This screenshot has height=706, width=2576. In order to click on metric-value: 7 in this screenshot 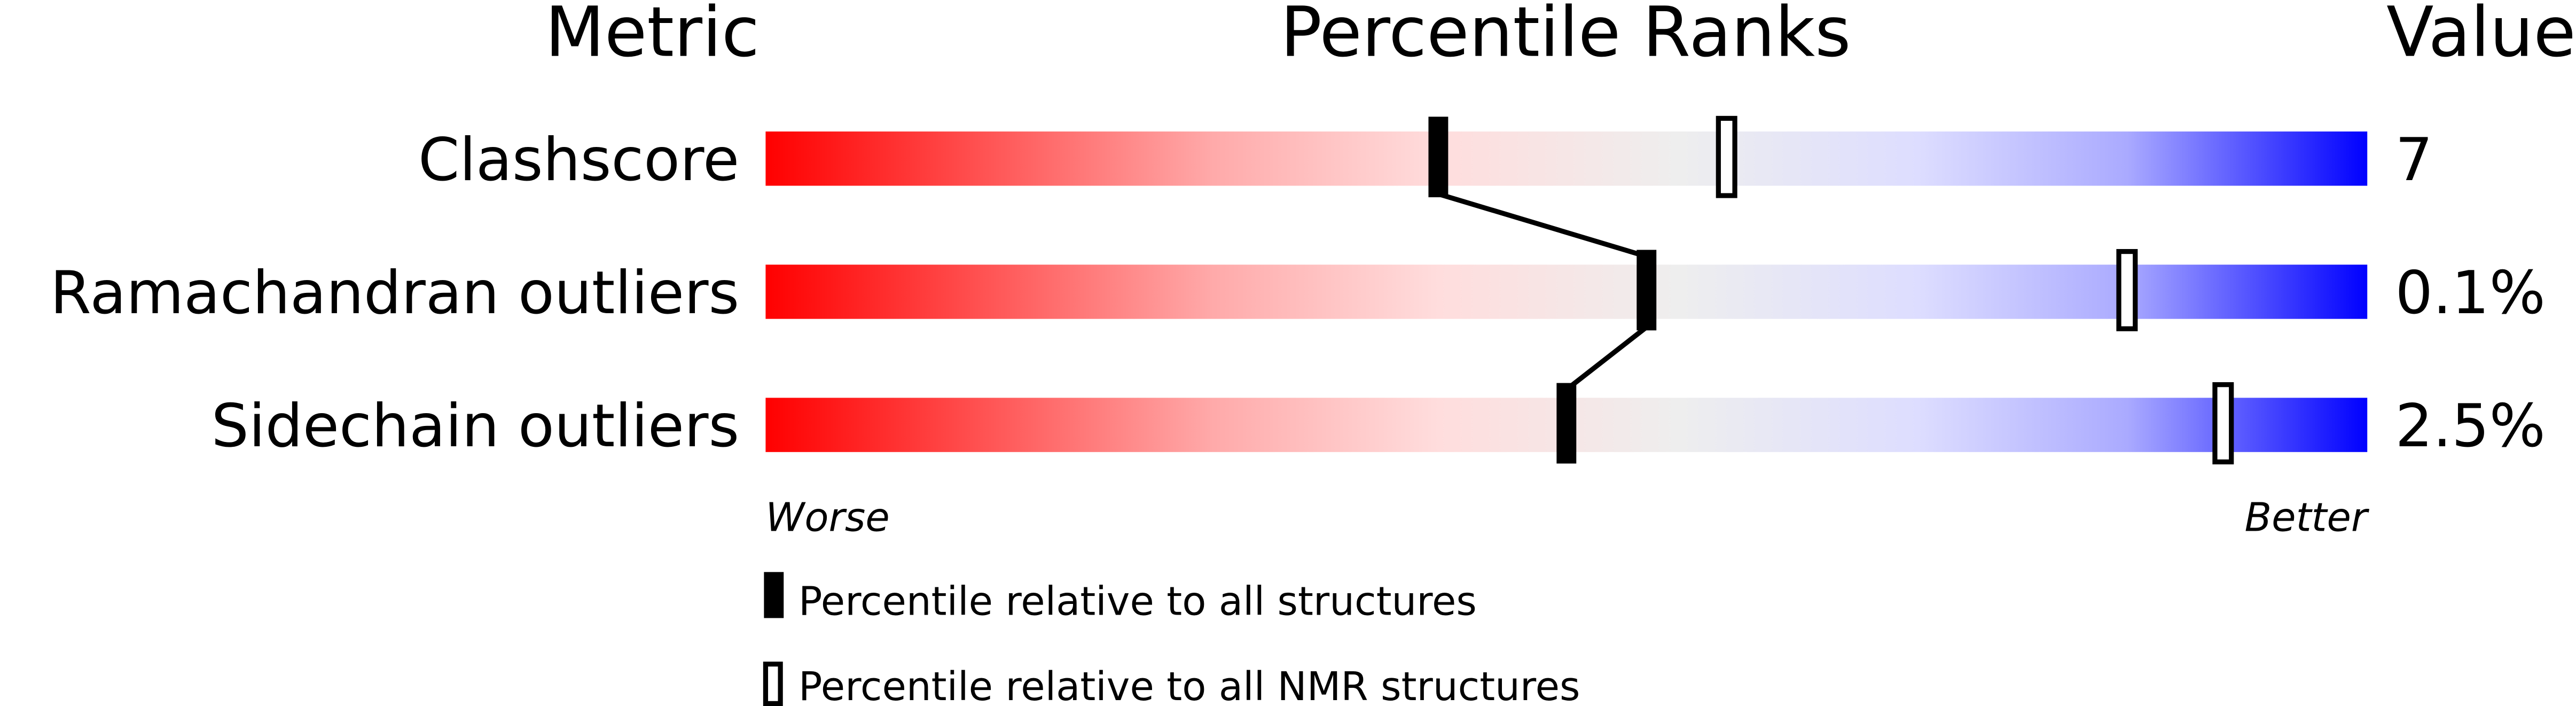, I will do `click(2414, 160)`.